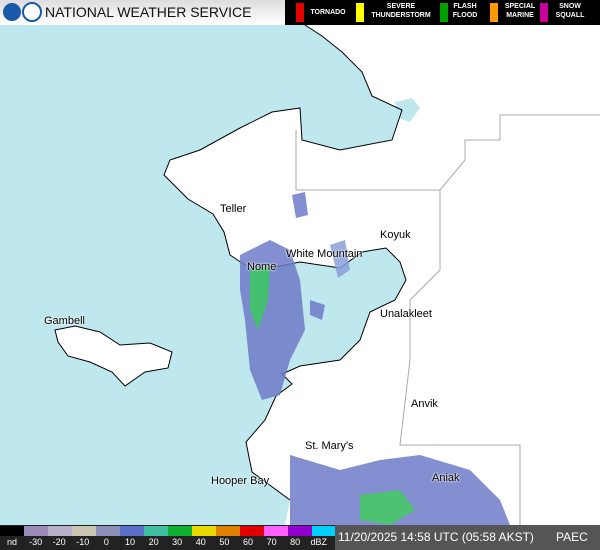 This screenshot has width=600, height=550. Describe the element at coordinates (465, 11) in the screenshot. I see `warning-label: FLASH FLOOD` at that location.